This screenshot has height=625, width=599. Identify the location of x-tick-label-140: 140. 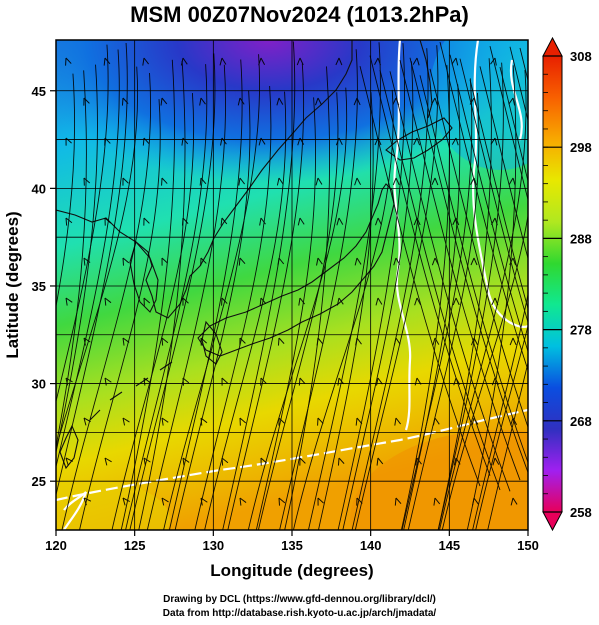
(371, 545).